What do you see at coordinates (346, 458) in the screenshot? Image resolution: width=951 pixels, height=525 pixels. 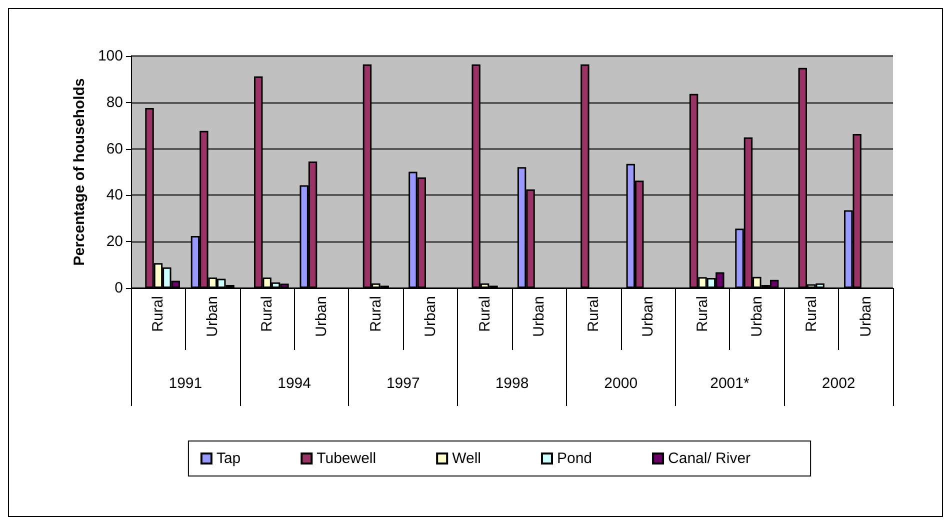 I see `legend-label: Tubewell` at bounding box center [346, 458].